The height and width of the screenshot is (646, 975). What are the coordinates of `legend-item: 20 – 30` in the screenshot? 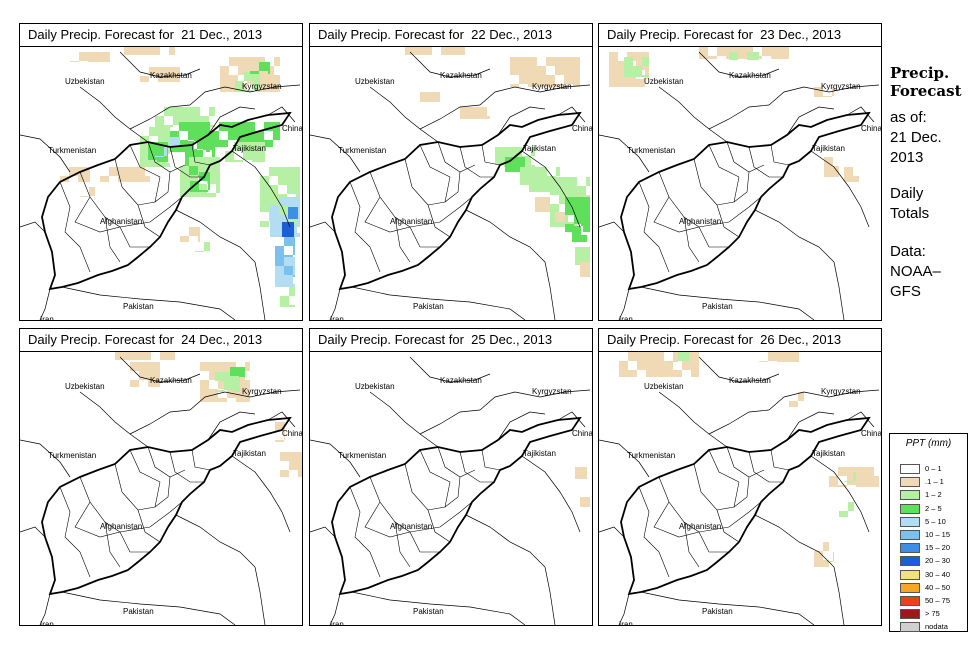 It's located at (931, 561).